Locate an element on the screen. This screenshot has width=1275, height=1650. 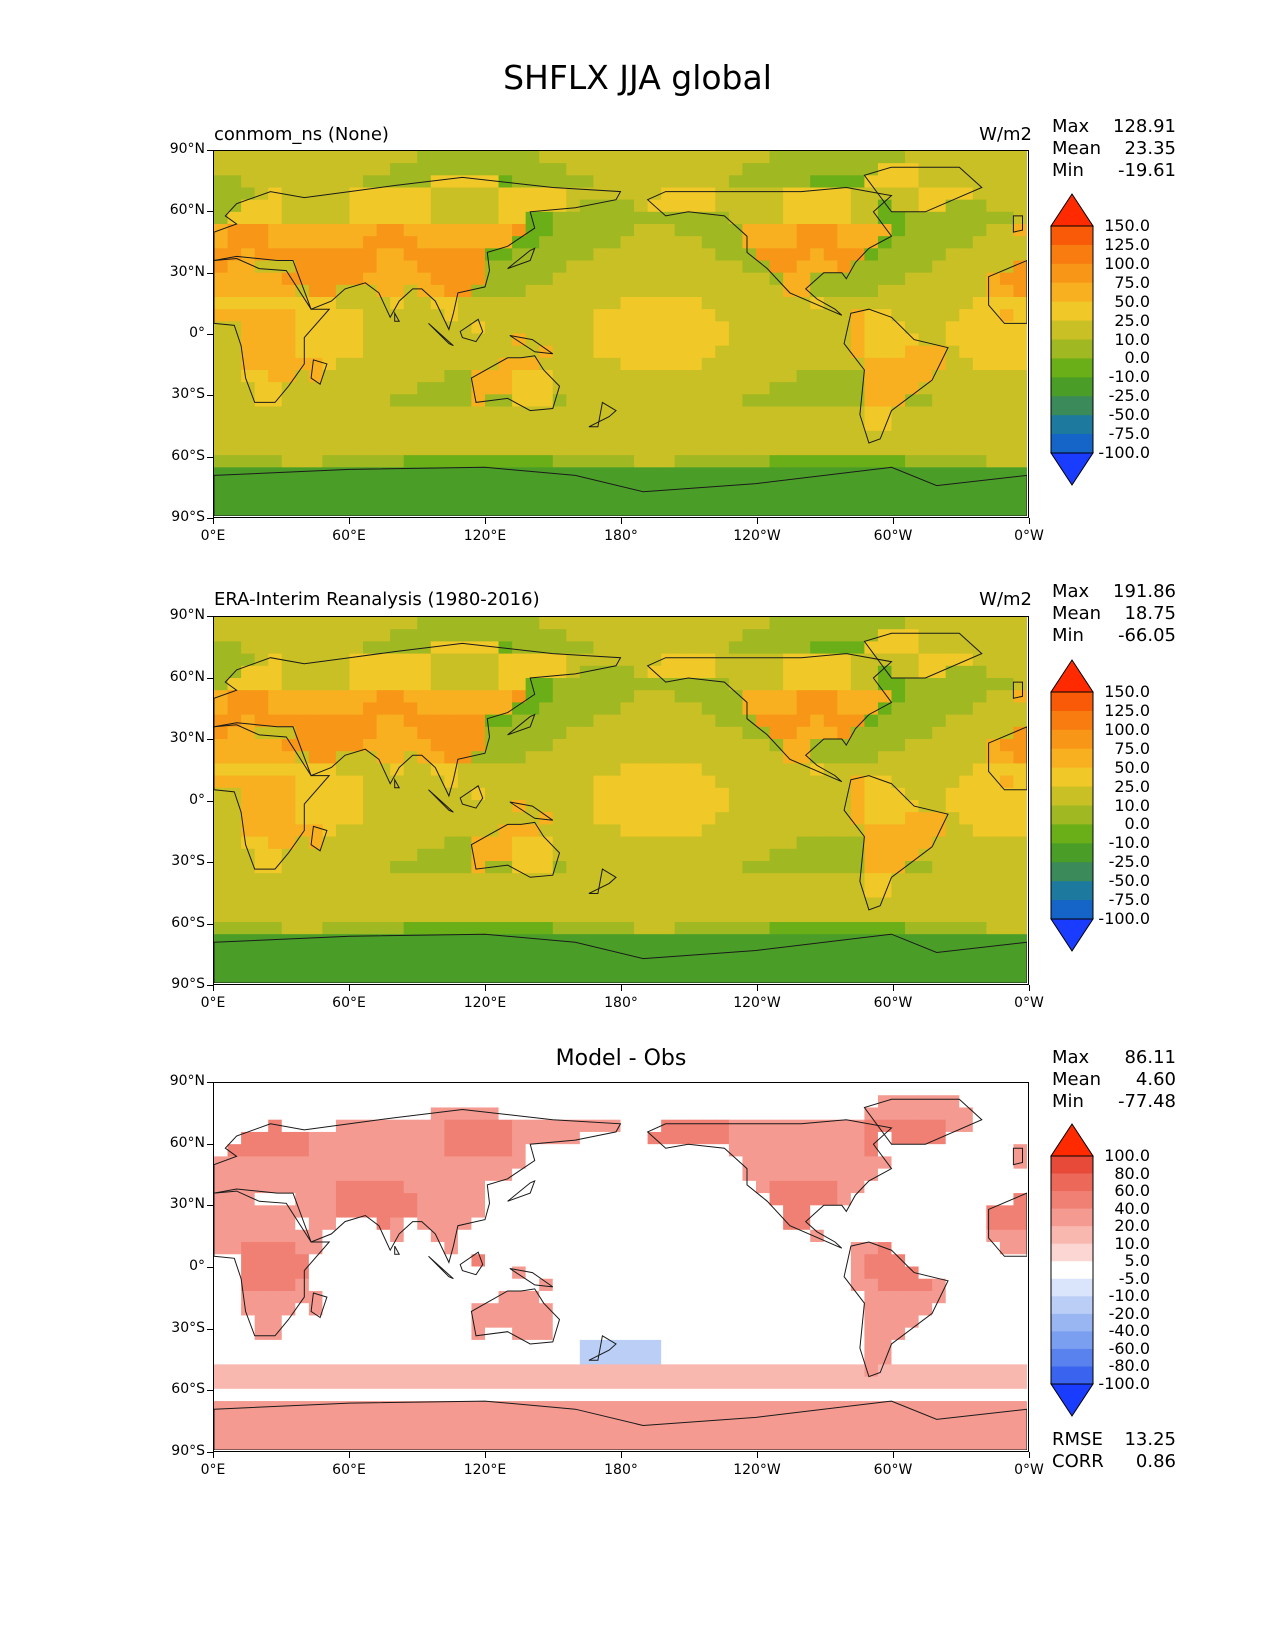
panel3-title: Model - Obs is located at coordinates (621, 1058).